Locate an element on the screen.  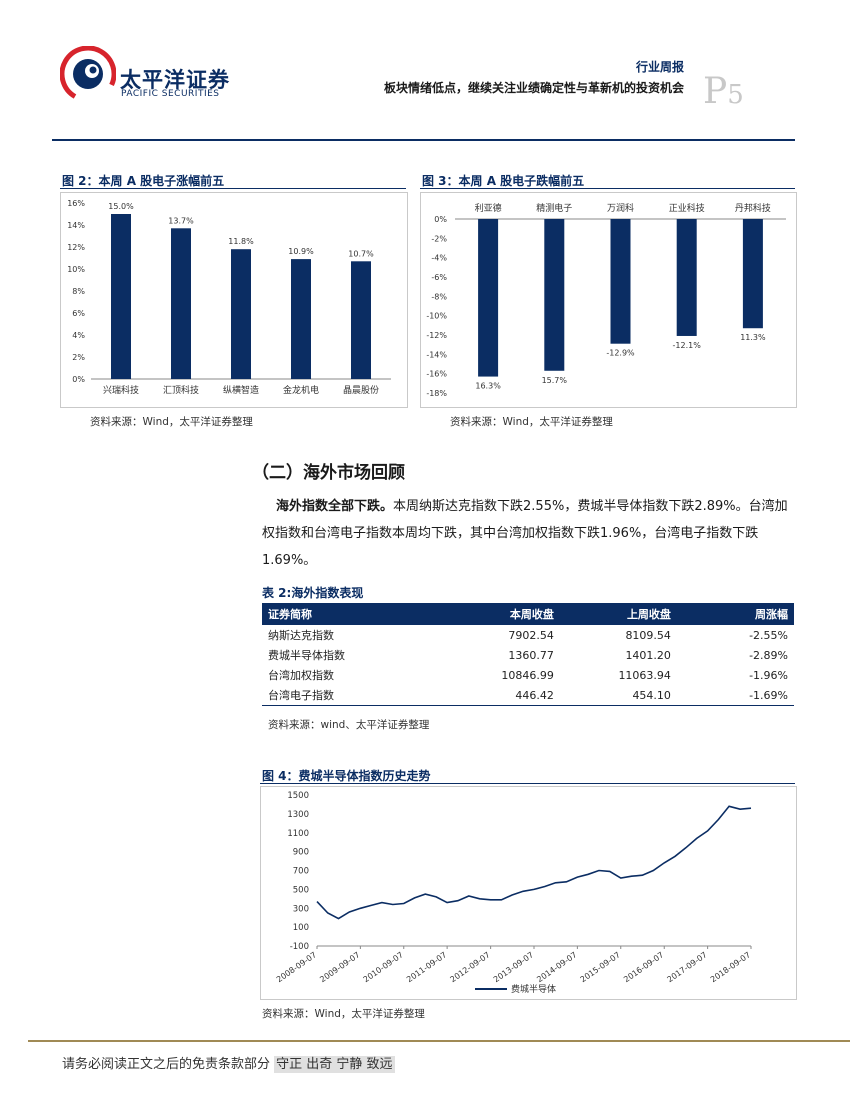
y-tick-label: 14% is located at coordinates (76, 225).